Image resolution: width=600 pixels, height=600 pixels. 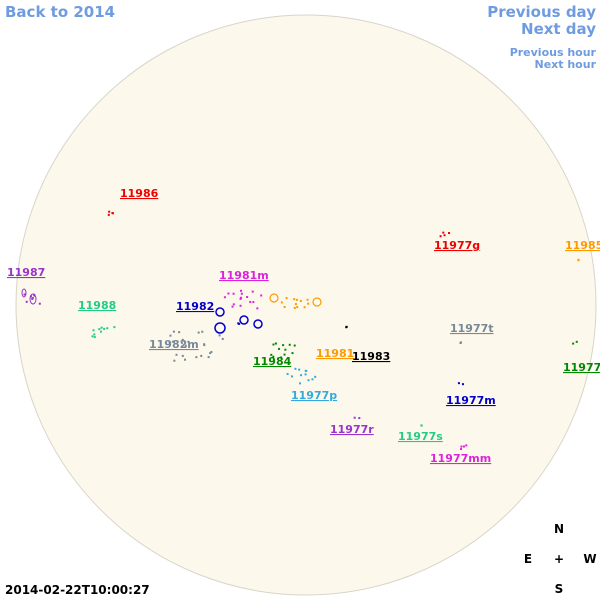 I want to click on region-label: 11982, so click(x=195, y=306).